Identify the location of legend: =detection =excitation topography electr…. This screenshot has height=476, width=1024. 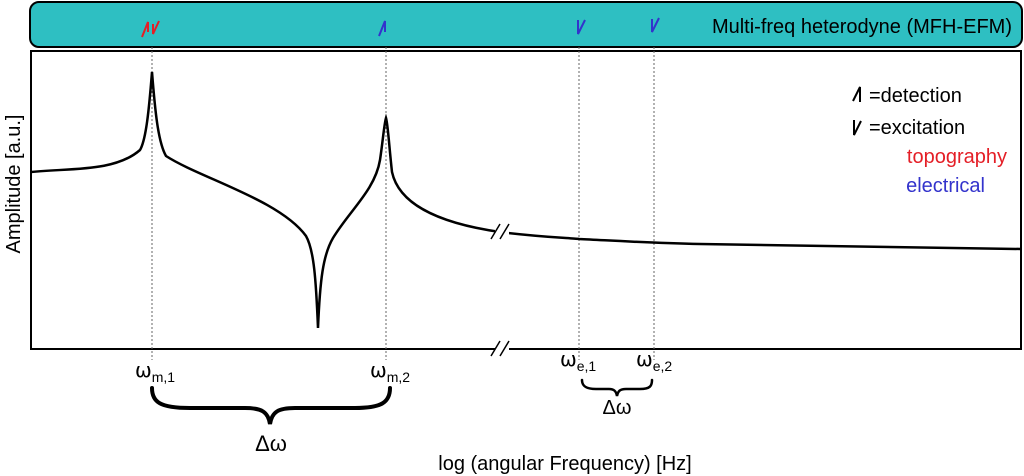
(929, 141).